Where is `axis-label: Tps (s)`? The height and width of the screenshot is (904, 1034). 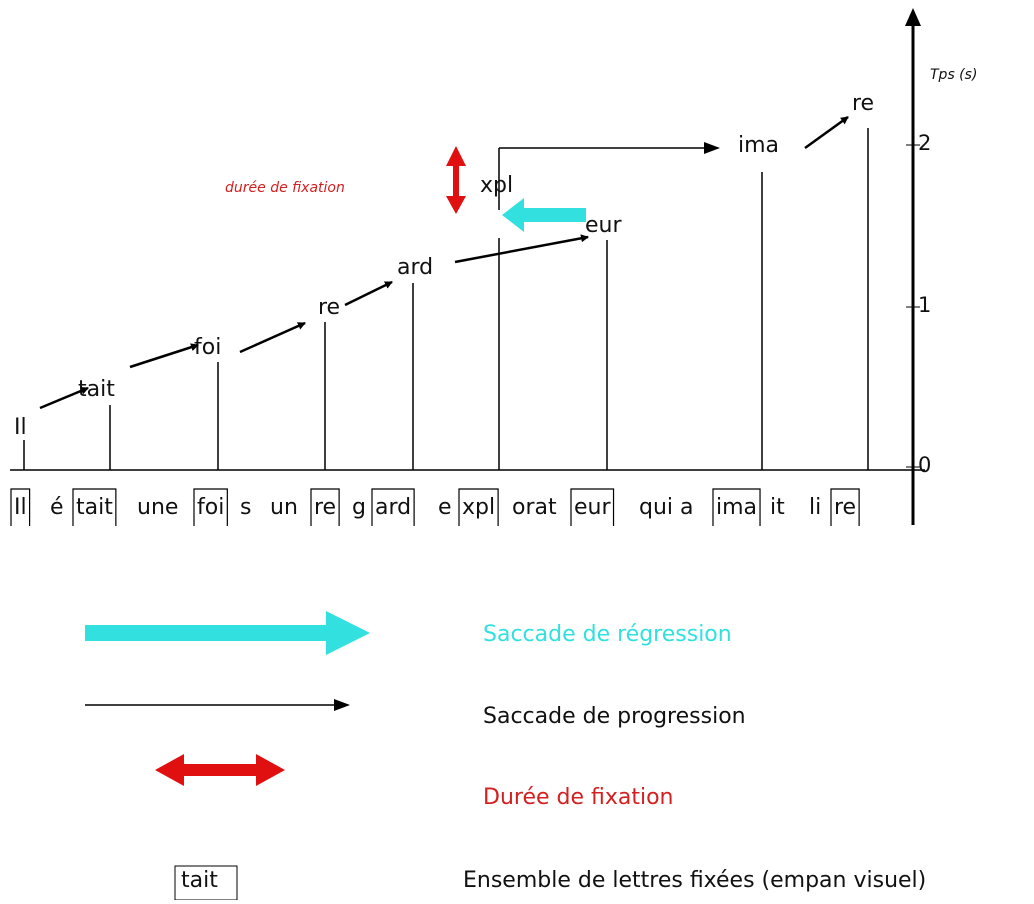
axis-label: Tps (s) is located at coordinates (953, 75).